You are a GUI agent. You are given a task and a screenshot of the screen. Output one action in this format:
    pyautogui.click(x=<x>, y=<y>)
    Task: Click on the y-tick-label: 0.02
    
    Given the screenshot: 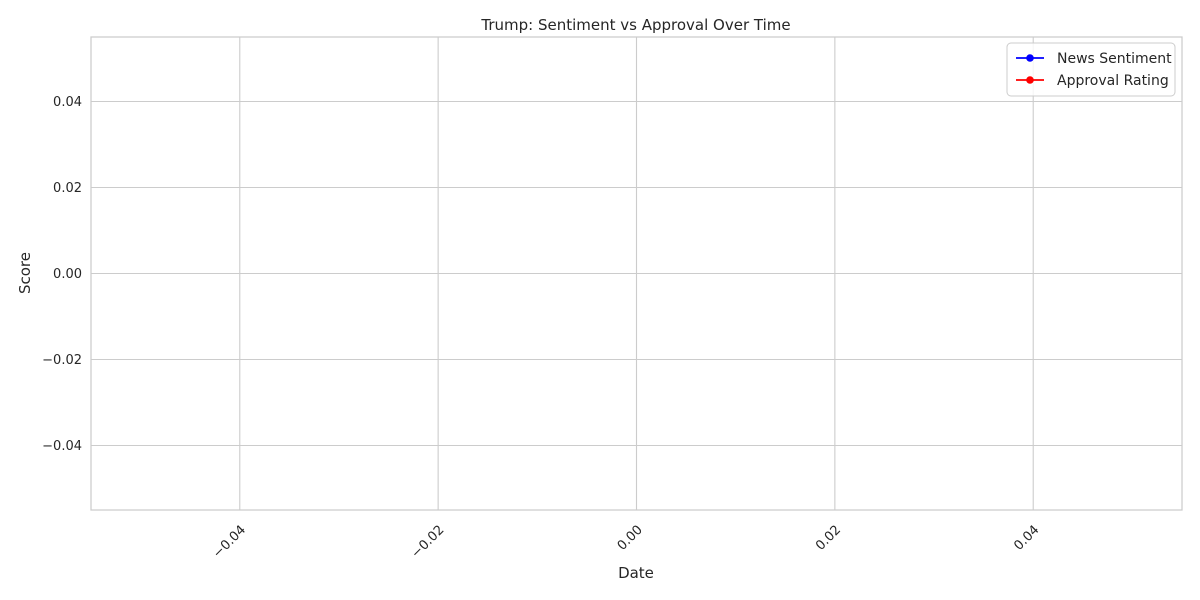 What is the action you would take?
    pyautogui.click(x=67, y=188)
    